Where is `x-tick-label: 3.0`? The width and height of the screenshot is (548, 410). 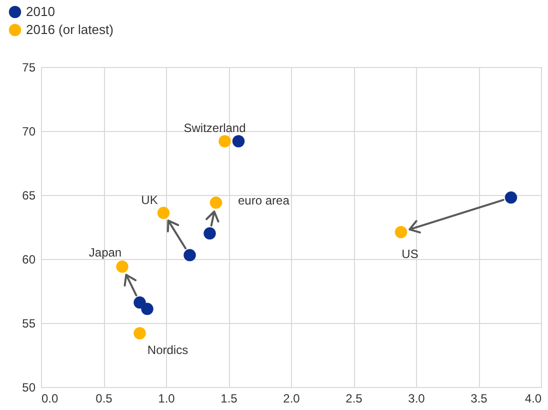 x-tick-label: 3.0 is located at coordinates (417, 399).